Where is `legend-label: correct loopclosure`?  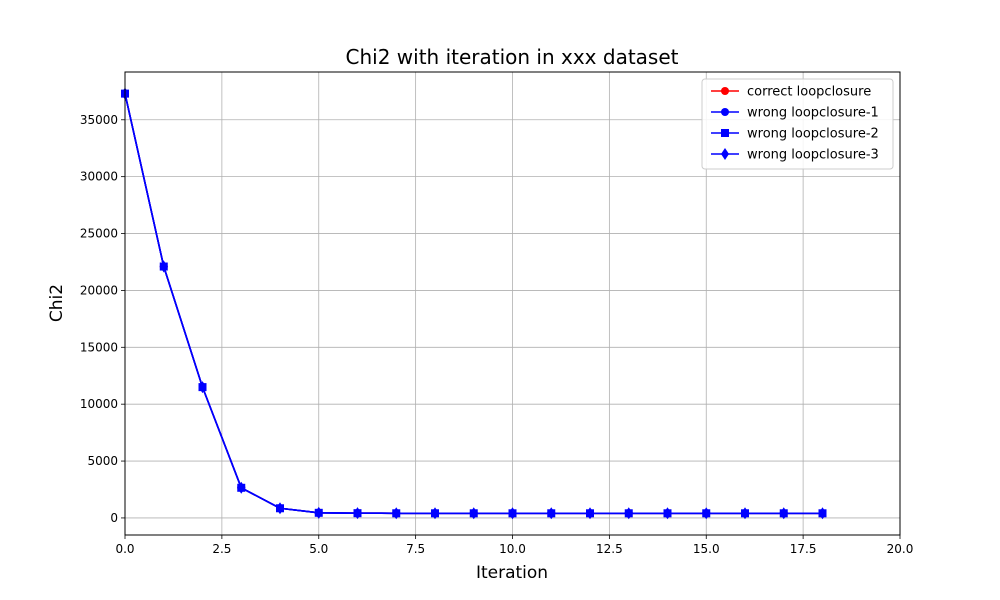
legend-label: correct loopclosure is located at coordinates (809, 92).